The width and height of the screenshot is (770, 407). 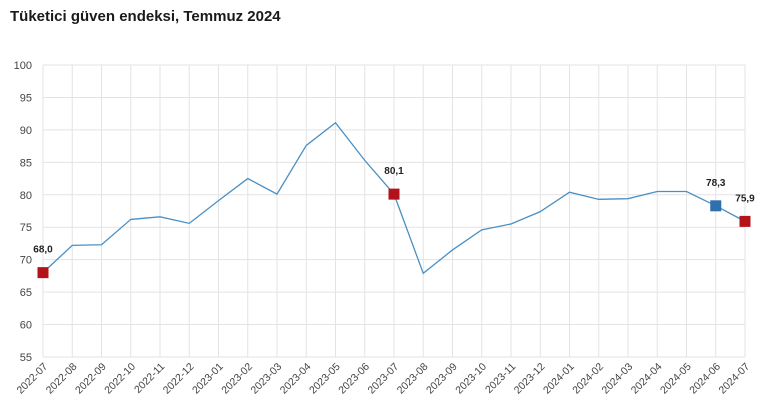 I want to click on x-tick-label: 2022-08, so click(x=62, y=379).